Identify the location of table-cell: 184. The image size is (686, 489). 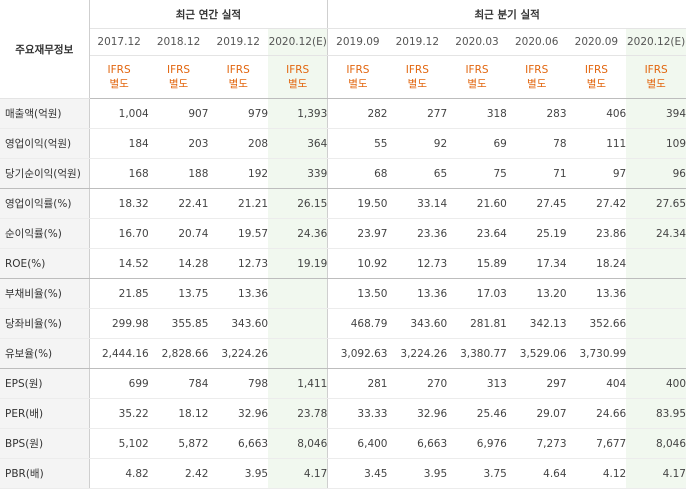
(119, 143).